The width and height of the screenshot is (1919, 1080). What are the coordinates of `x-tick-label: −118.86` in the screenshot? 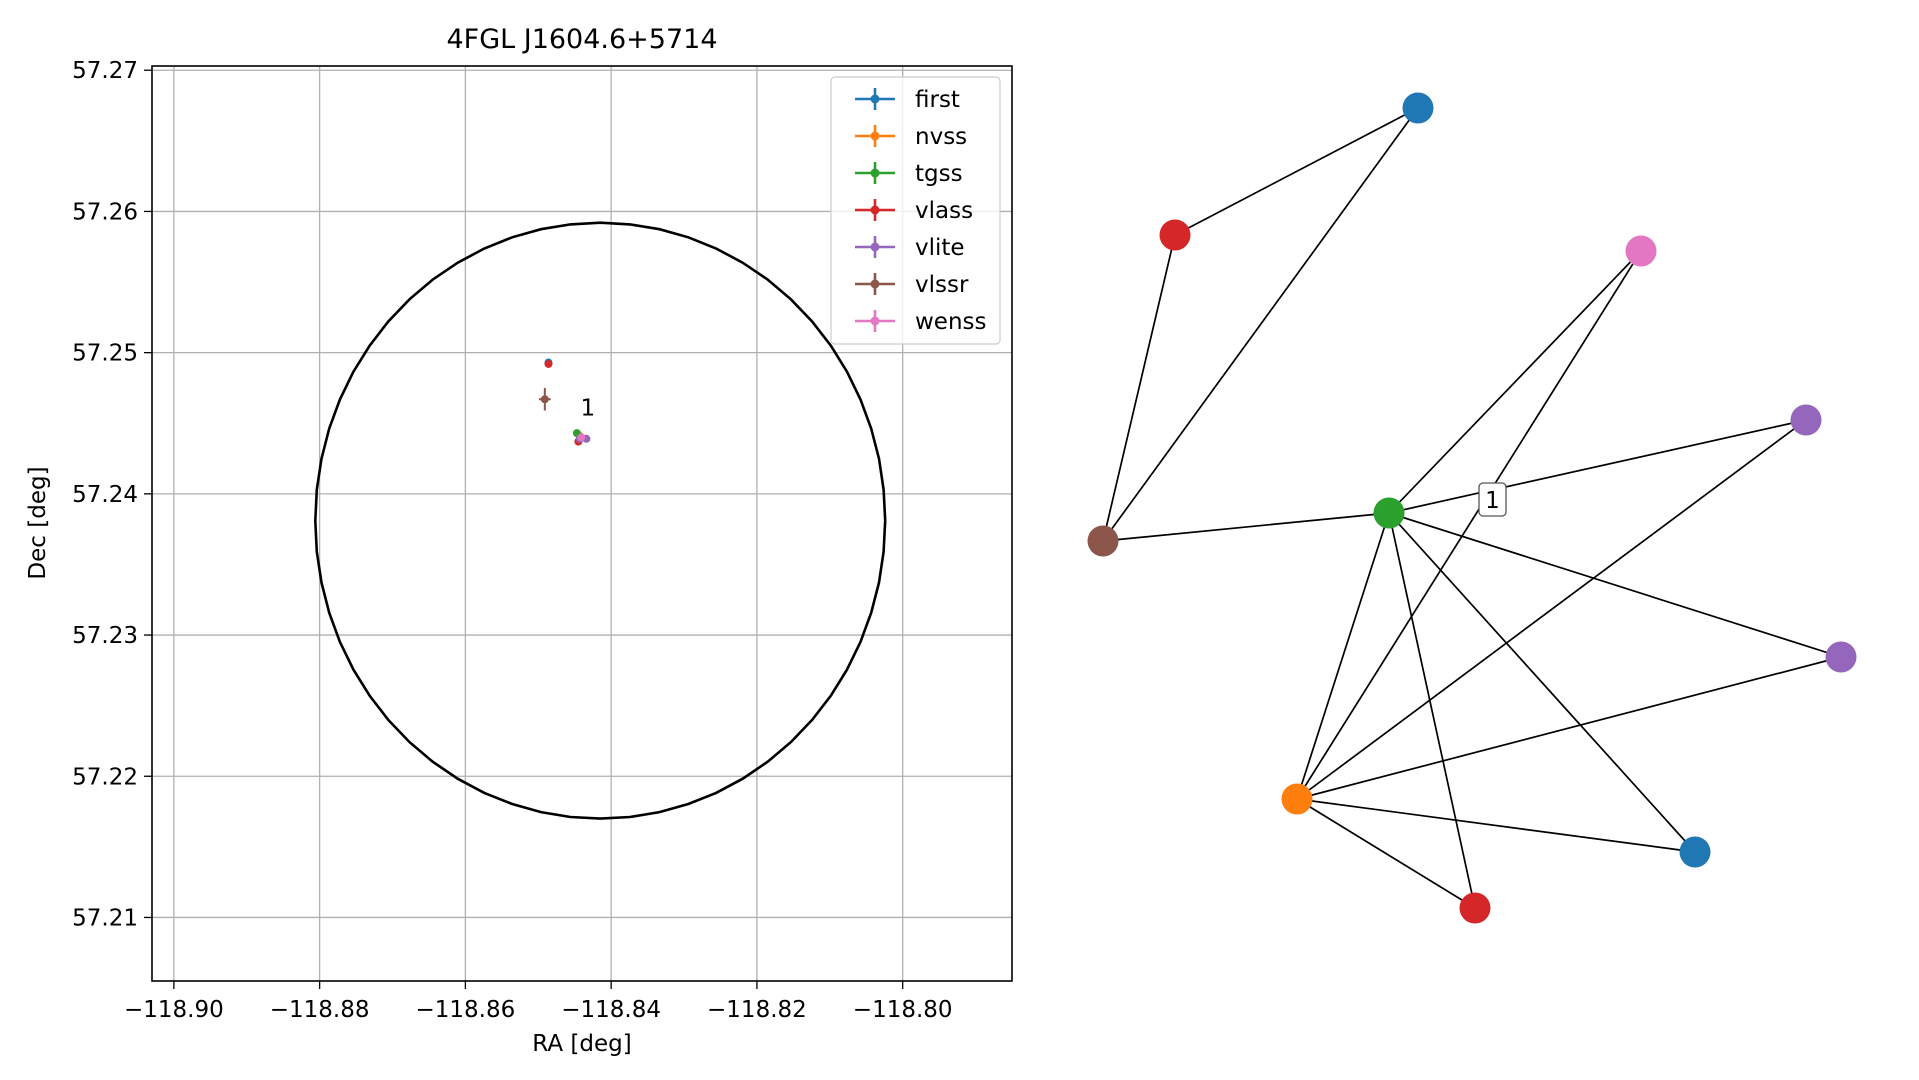 It's located at (466, 1010).